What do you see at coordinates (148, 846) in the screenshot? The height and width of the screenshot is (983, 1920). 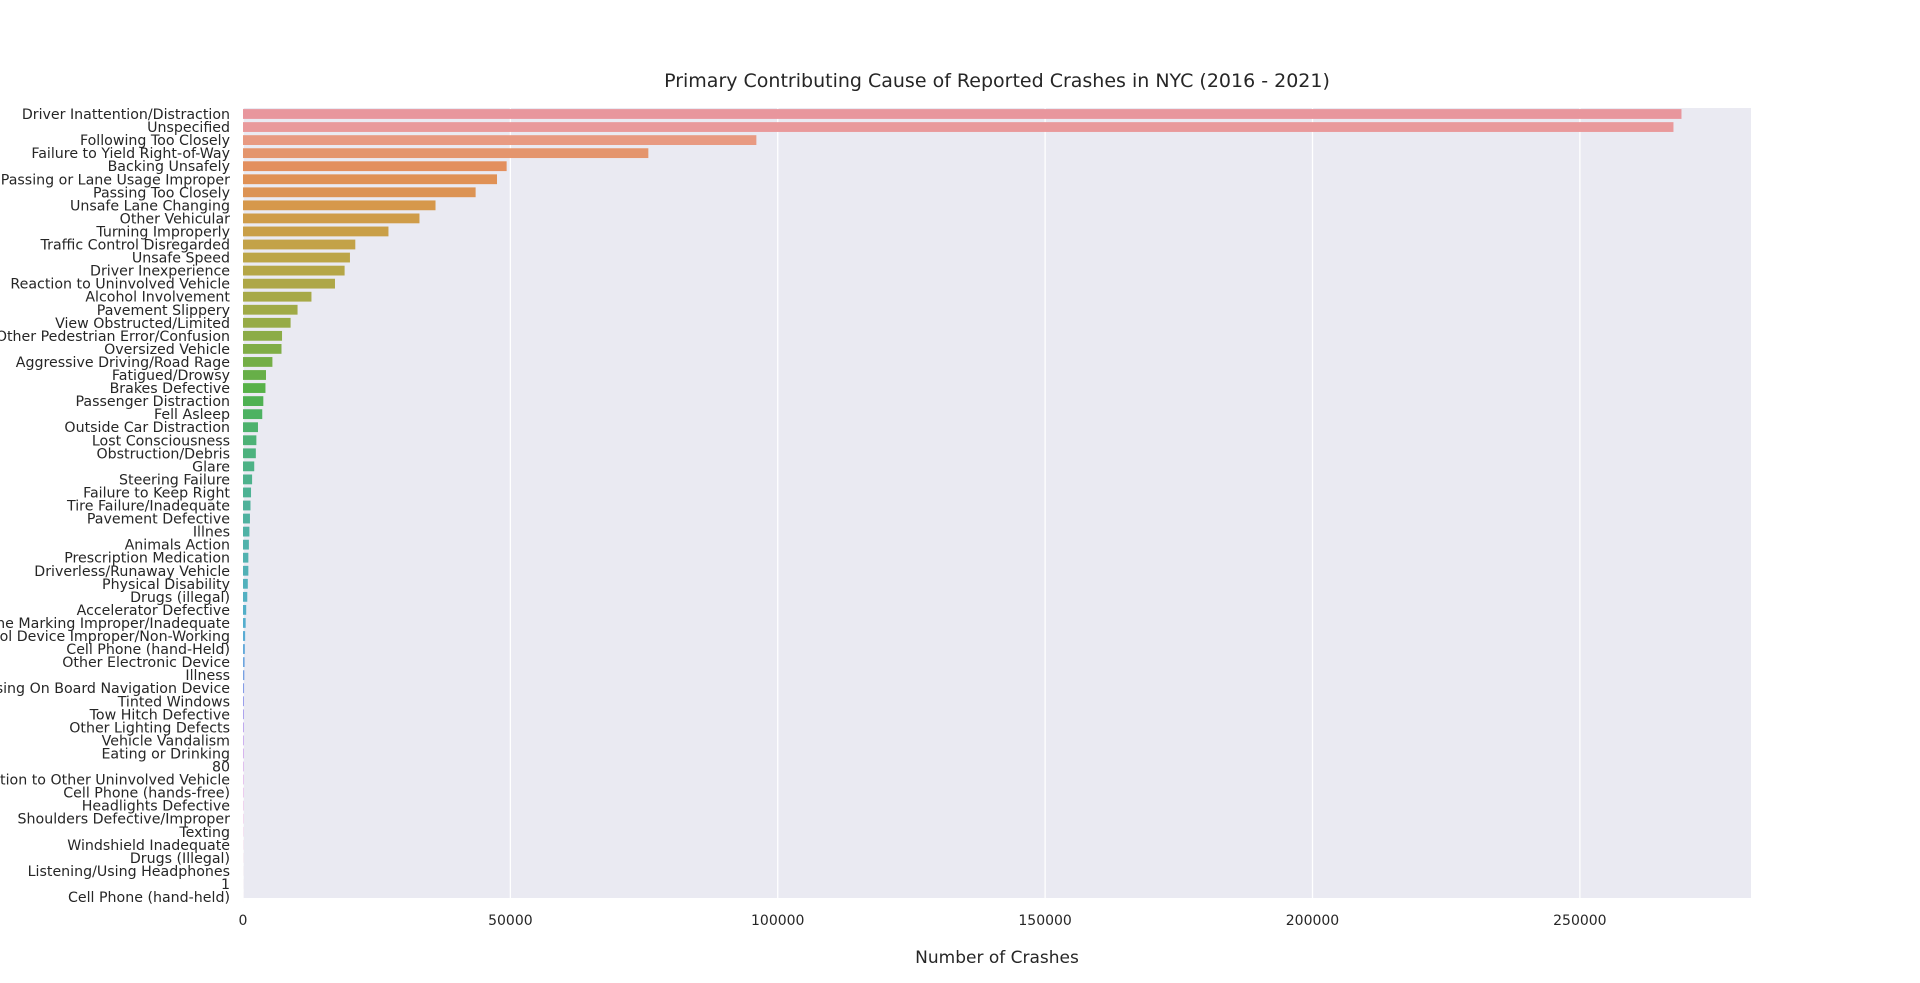 I see `category-label: Windshield Inadequate` at bounding box center [148, 846].